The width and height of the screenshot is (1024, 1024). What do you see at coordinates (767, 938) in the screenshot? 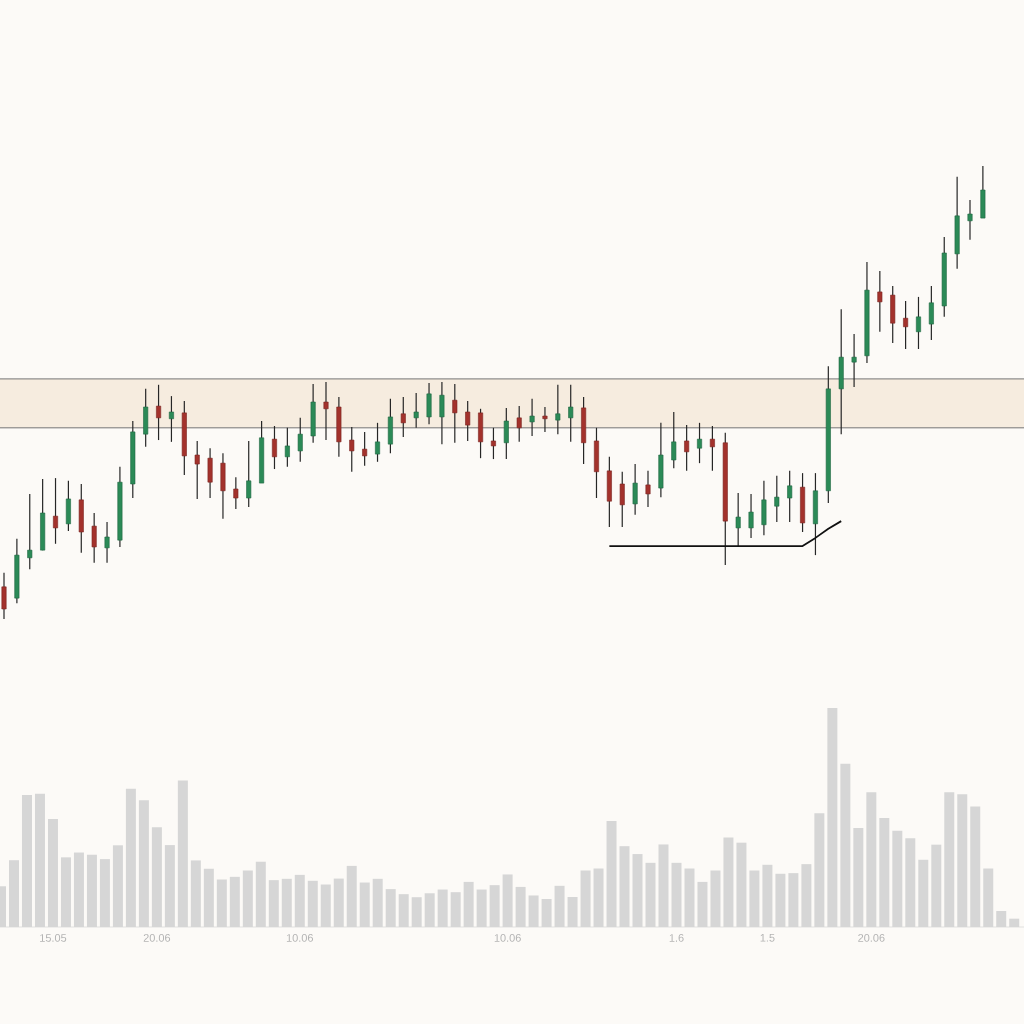
I see `x-tick-label: 1.5` at bounding box center [767, 938].